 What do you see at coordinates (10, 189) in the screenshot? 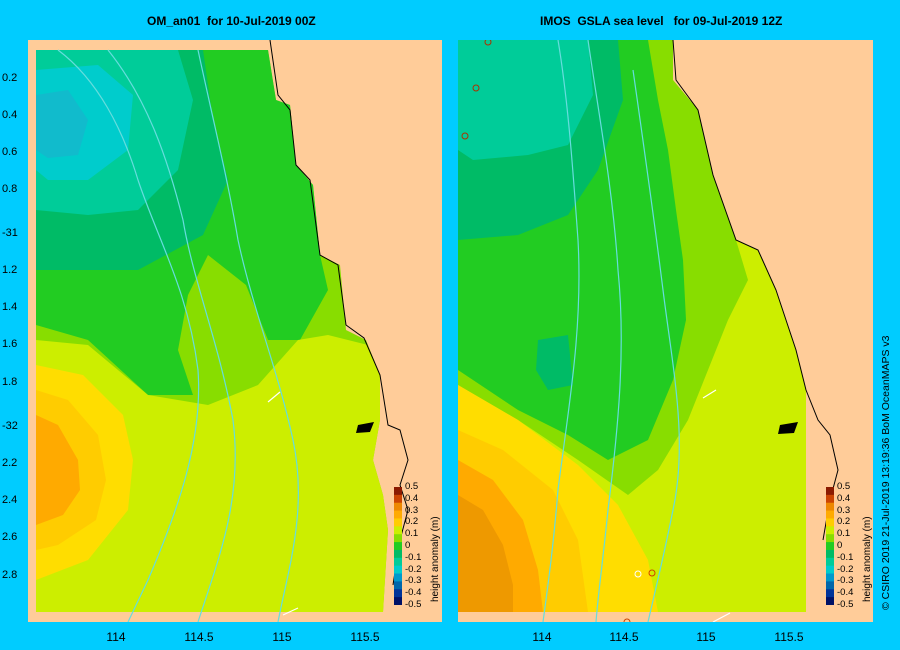
I see `lat-tick: 0.8` at bounding box center [10, 189].